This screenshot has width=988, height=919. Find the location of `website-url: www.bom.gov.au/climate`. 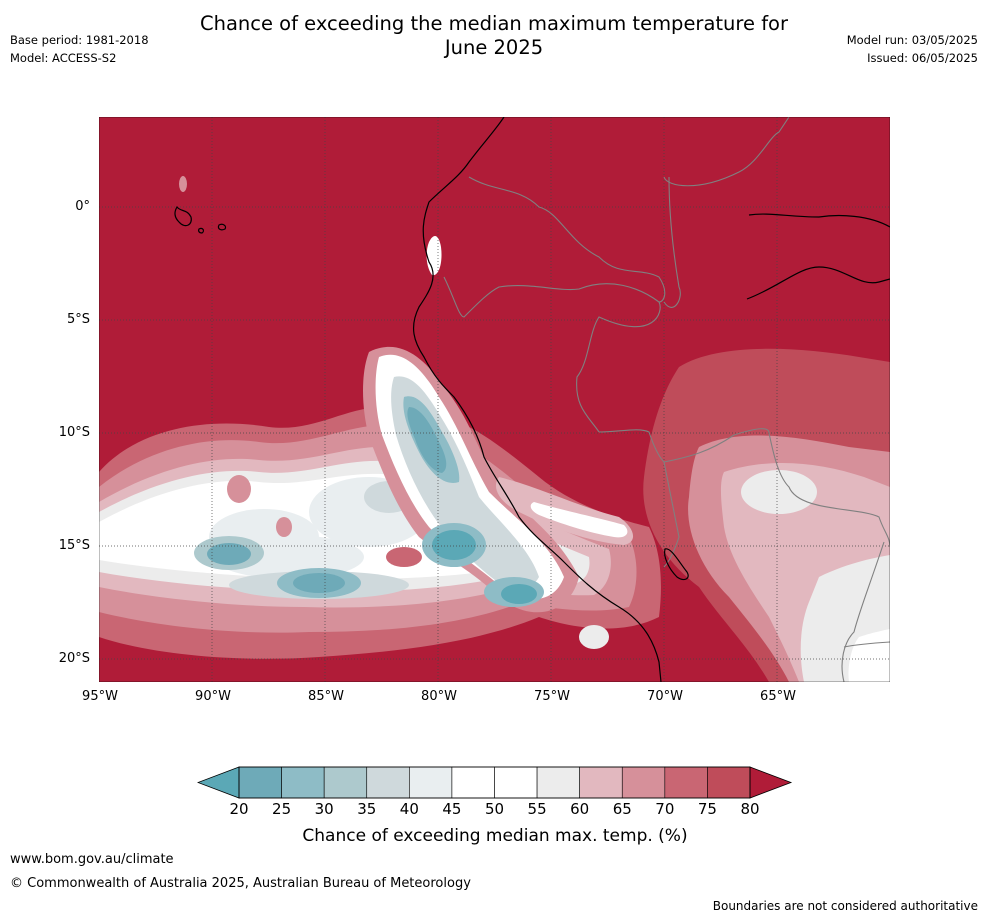

website-url: www.bom.gov.au/climate is located at coordinates (92, 859).